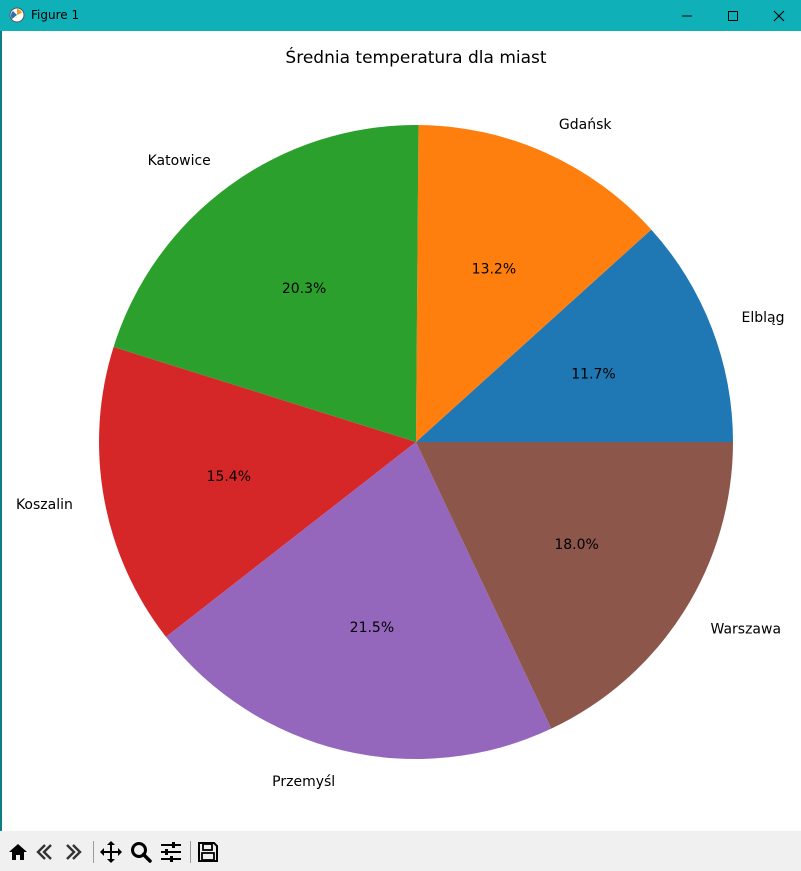 This screenshot has width=801, height=871. What do you see at coordinates (372, 628) in the screenshot?
I see `slice-percent-label: 21.5%` at bounding box center [372, 628].